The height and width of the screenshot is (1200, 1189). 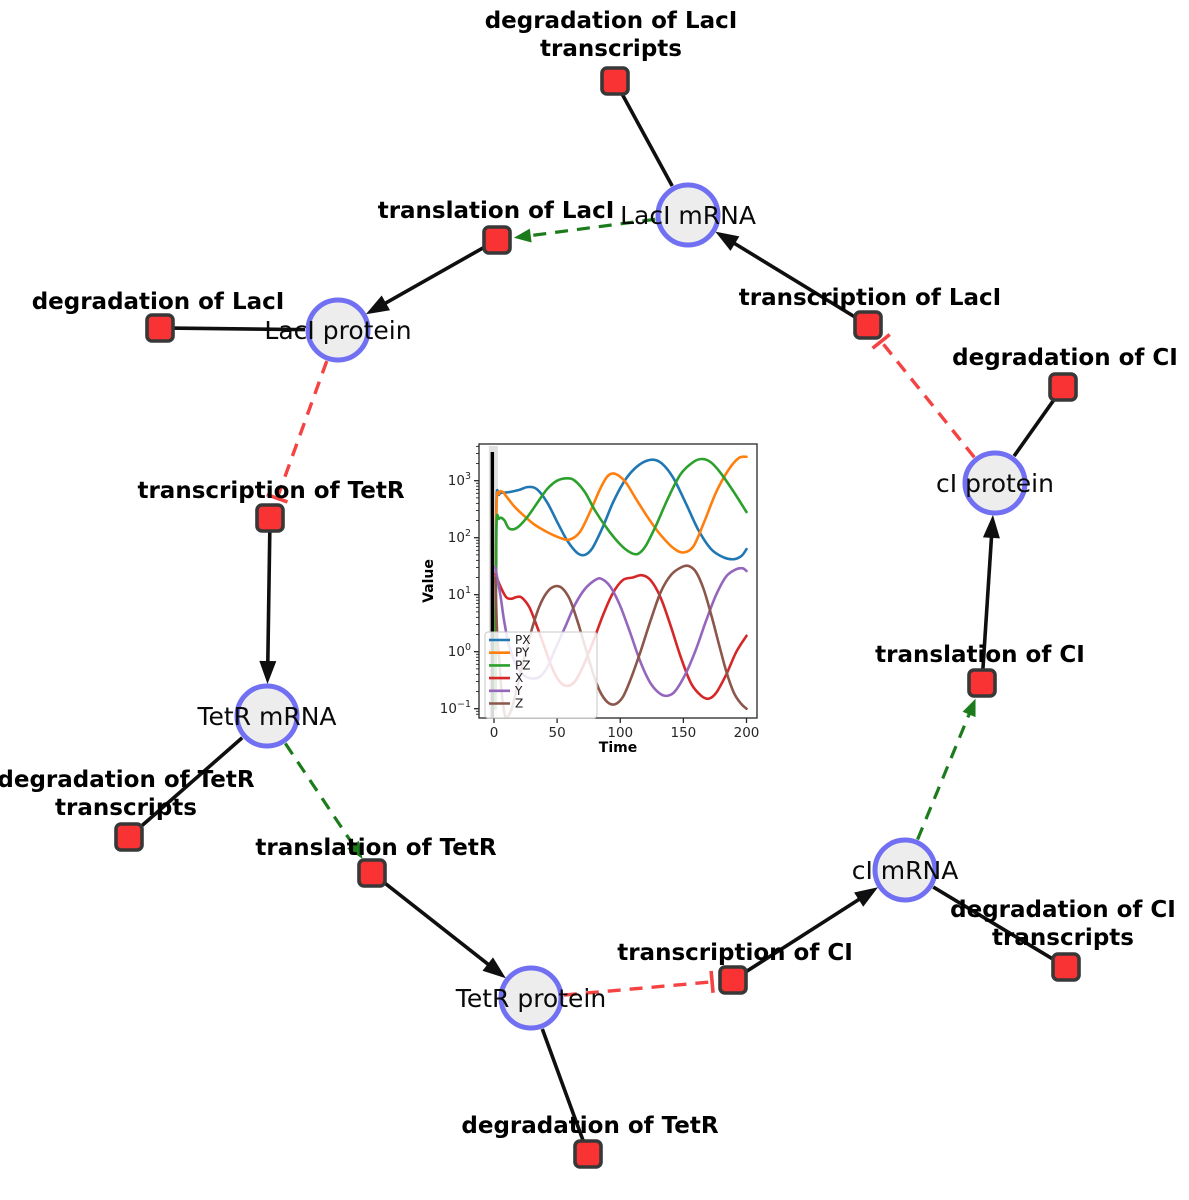 I want to click on species-label-tetr_protein: TetR protein, so click(x=530, y=998).